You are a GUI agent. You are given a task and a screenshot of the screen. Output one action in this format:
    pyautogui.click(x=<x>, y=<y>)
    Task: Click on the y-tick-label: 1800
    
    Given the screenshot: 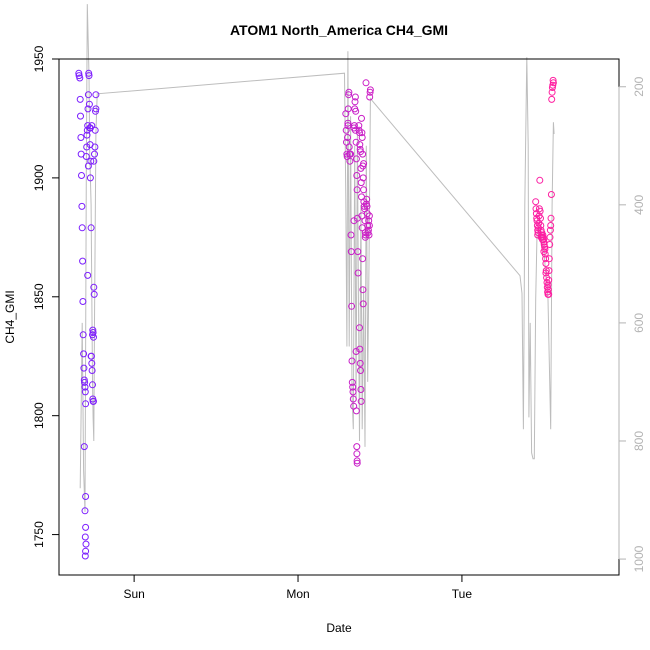 What is the action you would take?
    pyautogui.click(x=39, y=415)
    